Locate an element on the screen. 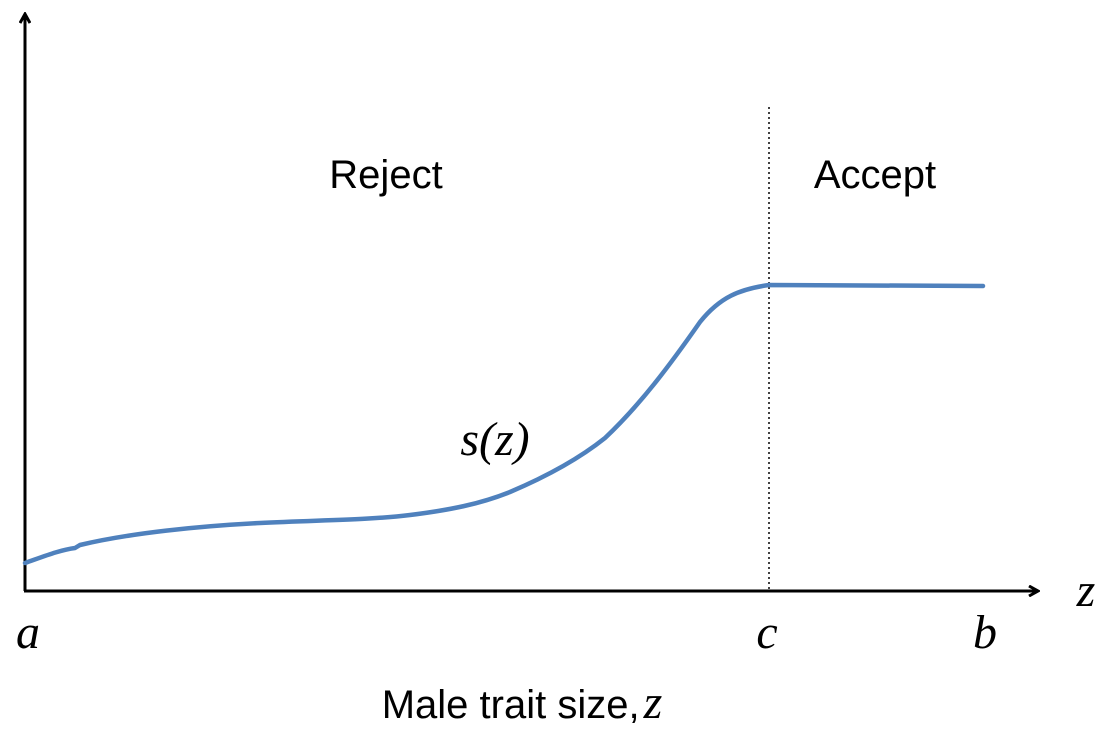  x-axis-title: Male trait size, z is located at coordinates (522, 702).